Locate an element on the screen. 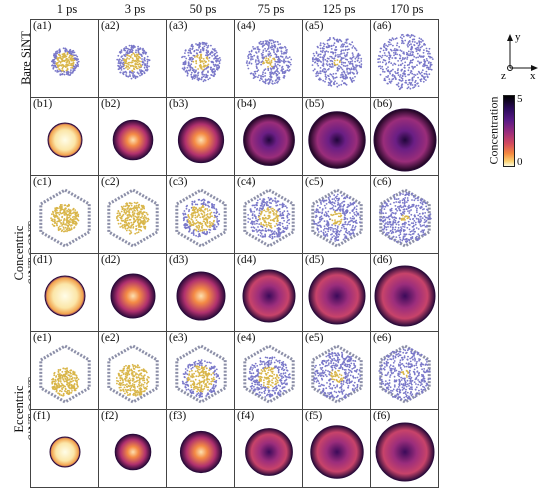 Image resolution: width=550 pixels, height=488 pixels. panel-a3: (a3) is located at coordinates (200, 58).